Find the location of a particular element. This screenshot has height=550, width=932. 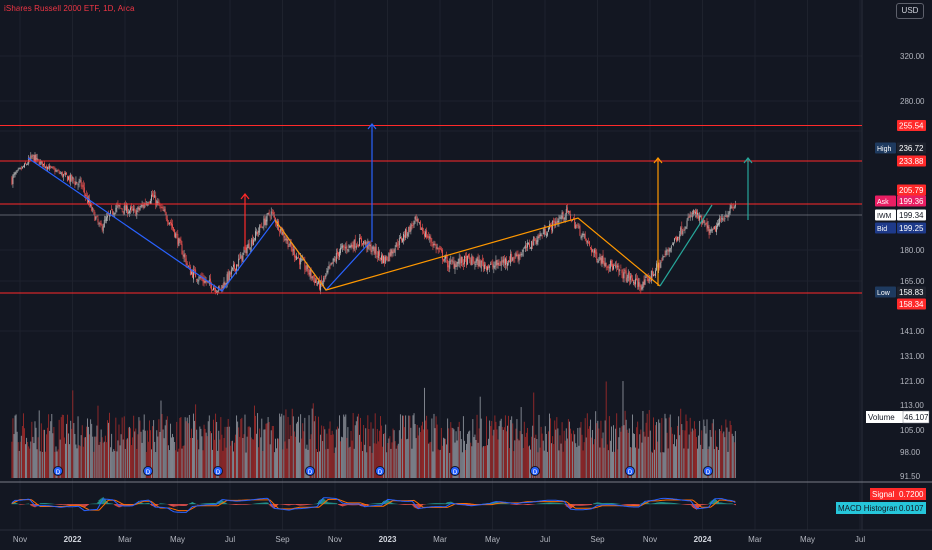

price-tag-value: 158.83 is located at coordinates (911, 292).